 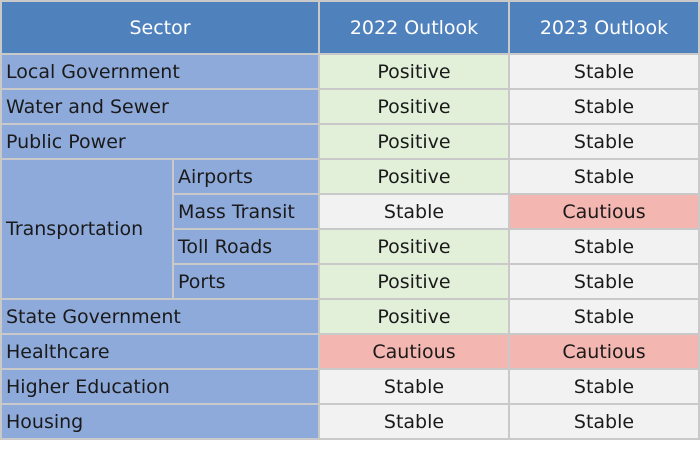 I want to click on subsector-cell: Mass Transit, so click(x=246, y=211).